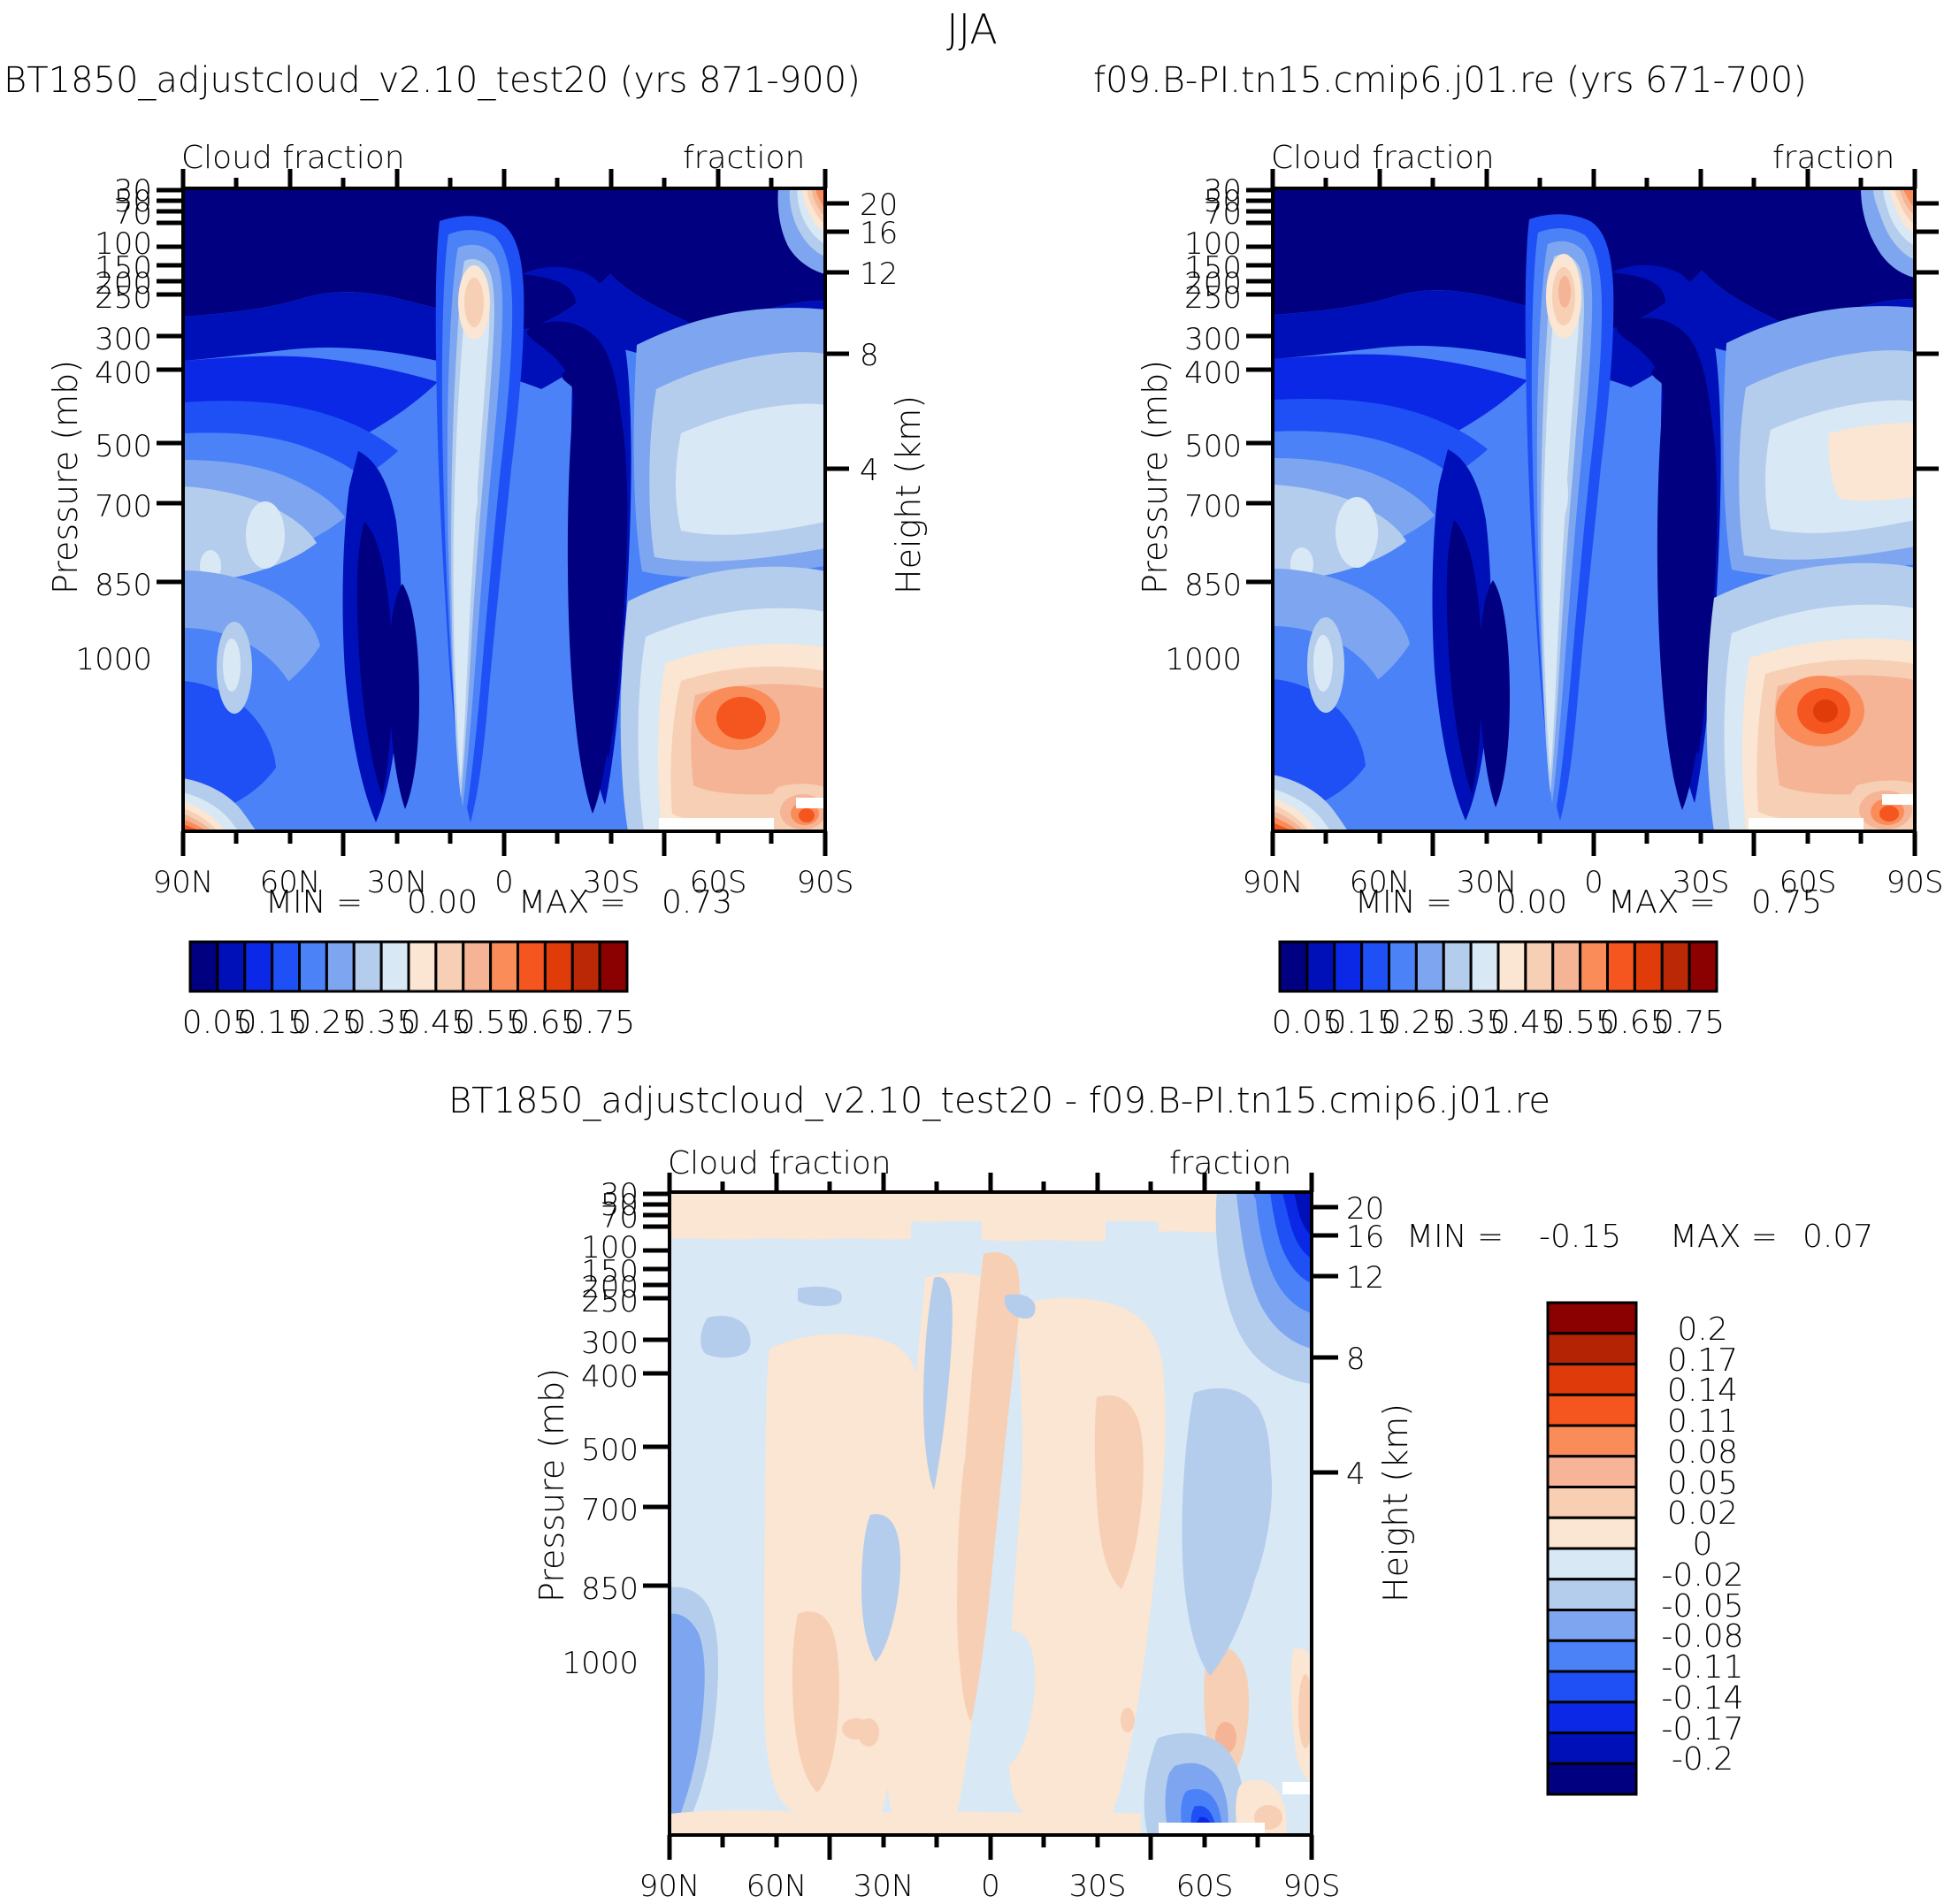  Describe the element at coordinates (1702, 1544) in the screenshot. I see `colorbar-tick-label: 0` at that location.